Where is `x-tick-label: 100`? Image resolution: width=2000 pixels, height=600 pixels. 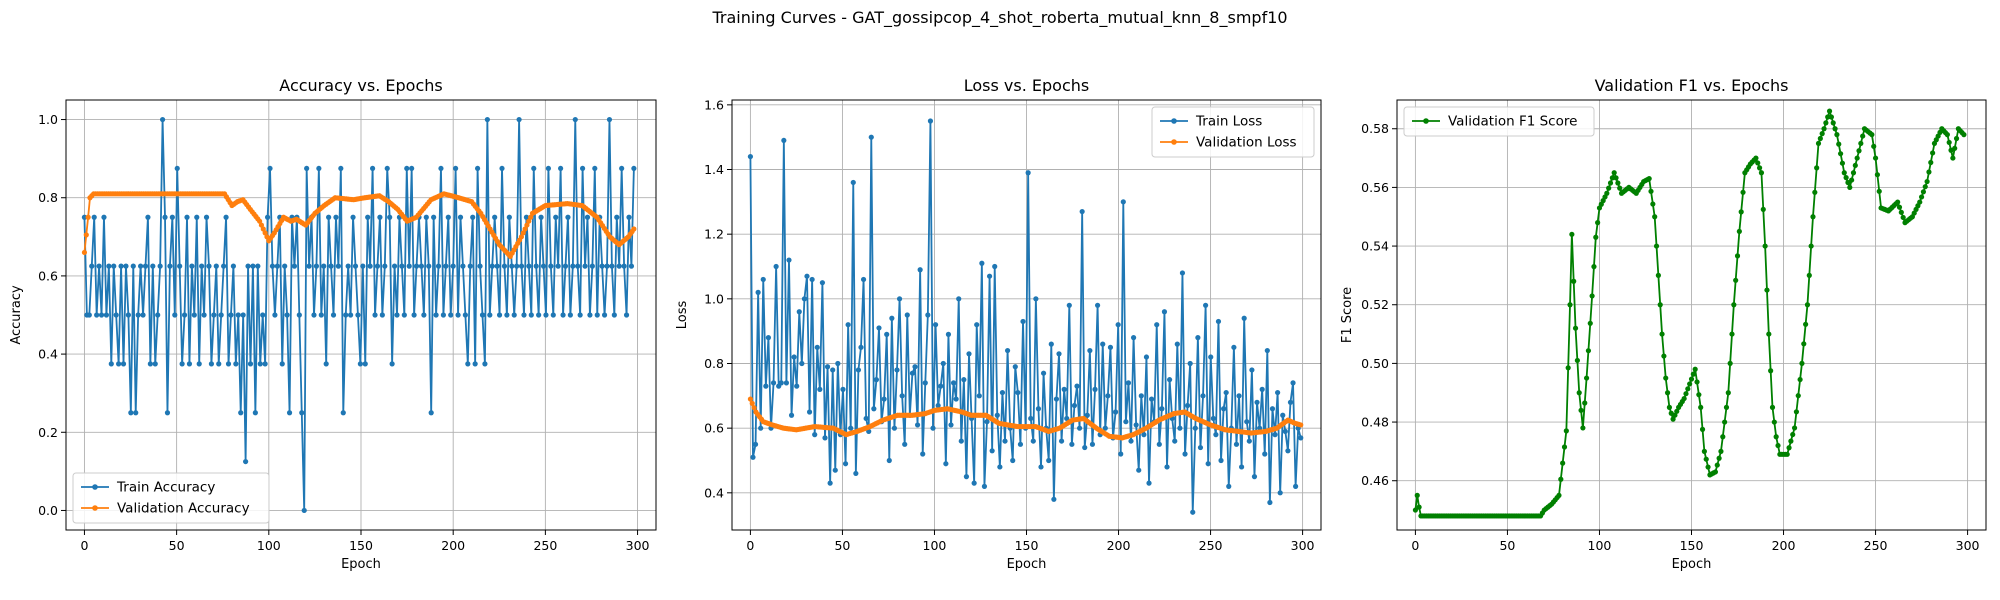
x-tick-label: 100 is located at coordinates (269, 545).